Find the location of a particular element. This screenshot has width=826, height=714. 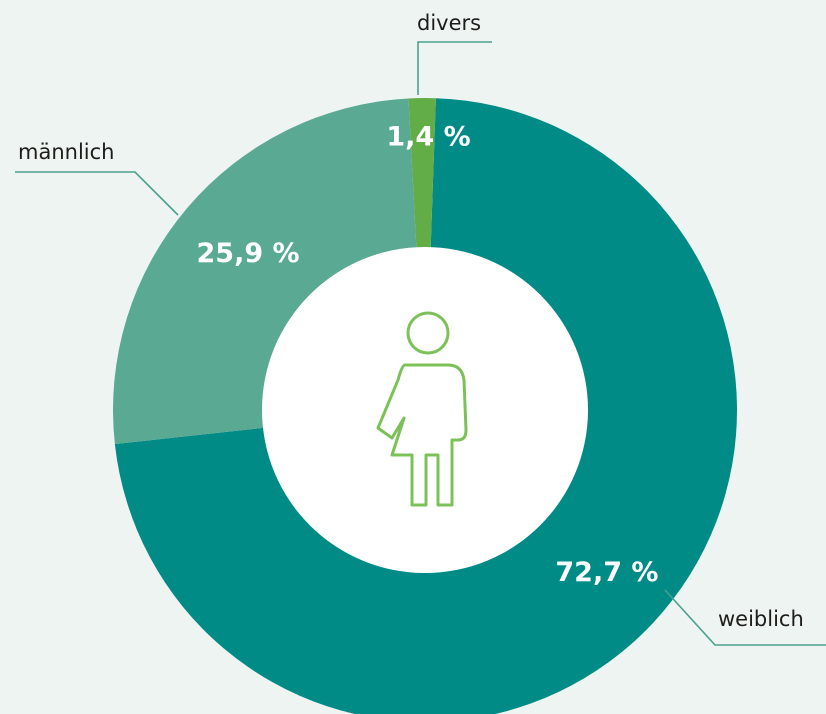

value-label: 72,7 % is located at coordinates (606, 572).